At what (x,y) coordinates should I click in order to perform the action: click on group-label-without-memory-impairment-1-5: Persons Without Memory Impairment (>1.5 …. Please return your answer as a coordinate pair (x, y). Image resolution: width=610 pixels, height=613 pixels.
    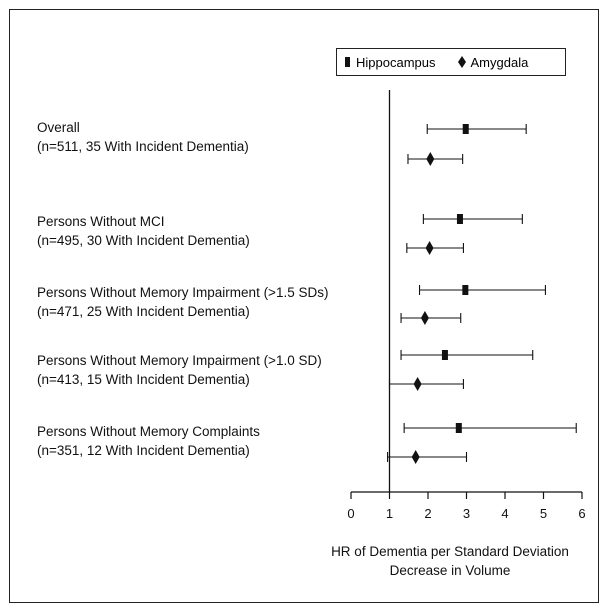
    Looking at the image, I should click on (182, 302).